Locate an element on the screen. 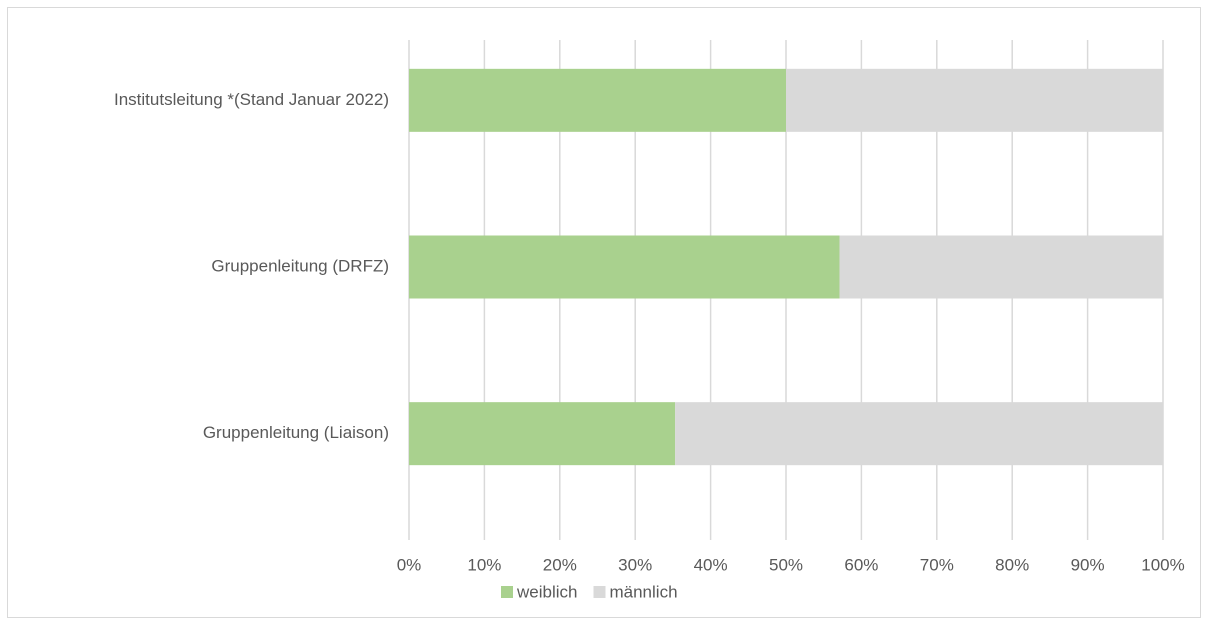 The width and height of the screenshot is (1208, 625). x-tick-label: 40% is located at coordinates (711, 564).